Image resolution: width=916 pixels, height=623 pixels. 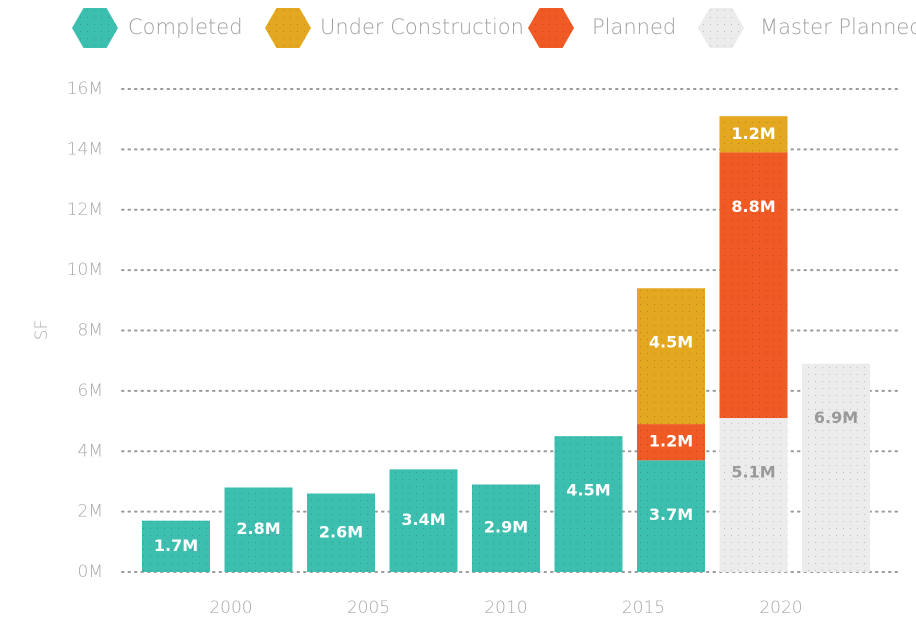 I want to click on value-label: 2.9M, so click(x=506, y=527).